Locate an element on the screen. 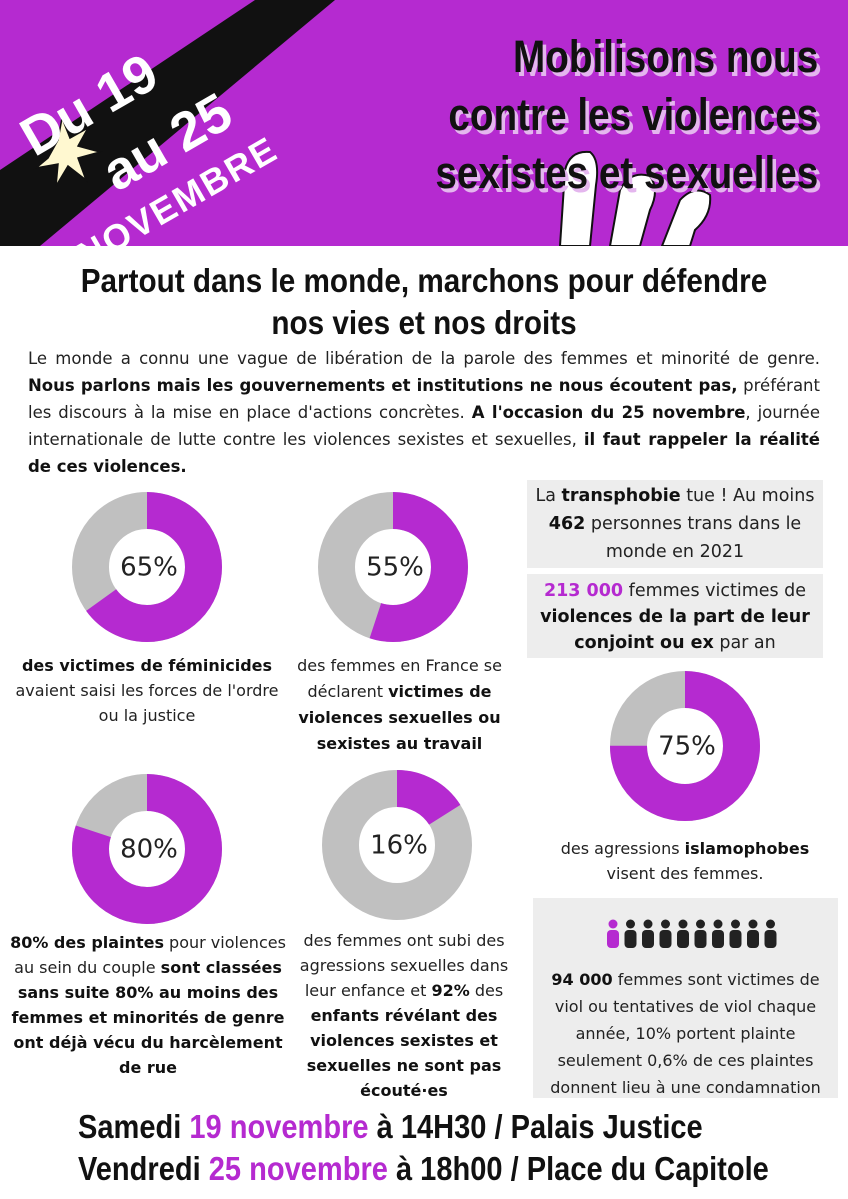  donut-label: 75% is located at coordinates (687, 747).